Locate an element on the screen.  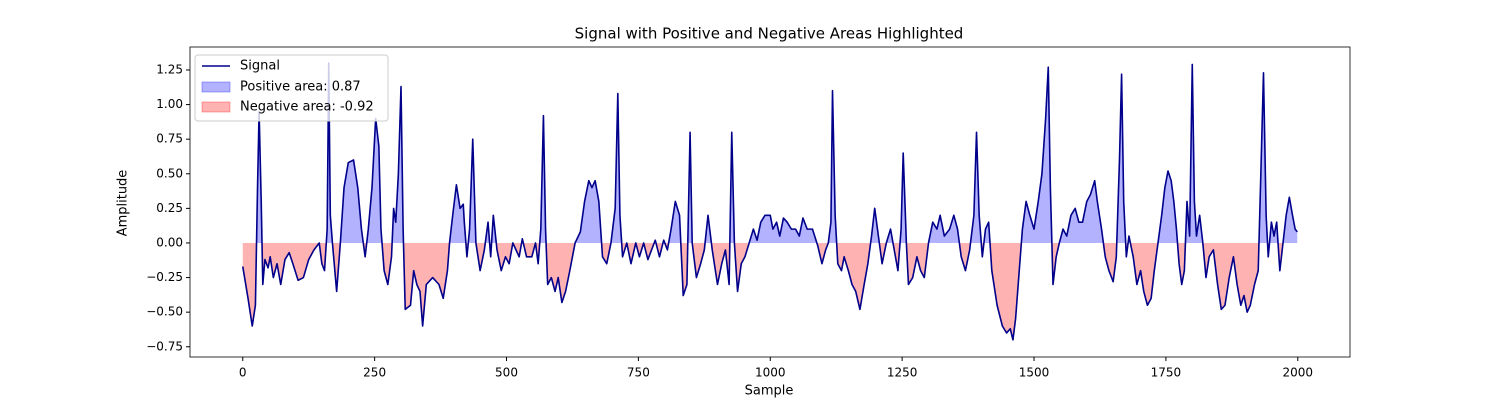
x-tick-label: 1750 is located at coordinates (1166, 373).